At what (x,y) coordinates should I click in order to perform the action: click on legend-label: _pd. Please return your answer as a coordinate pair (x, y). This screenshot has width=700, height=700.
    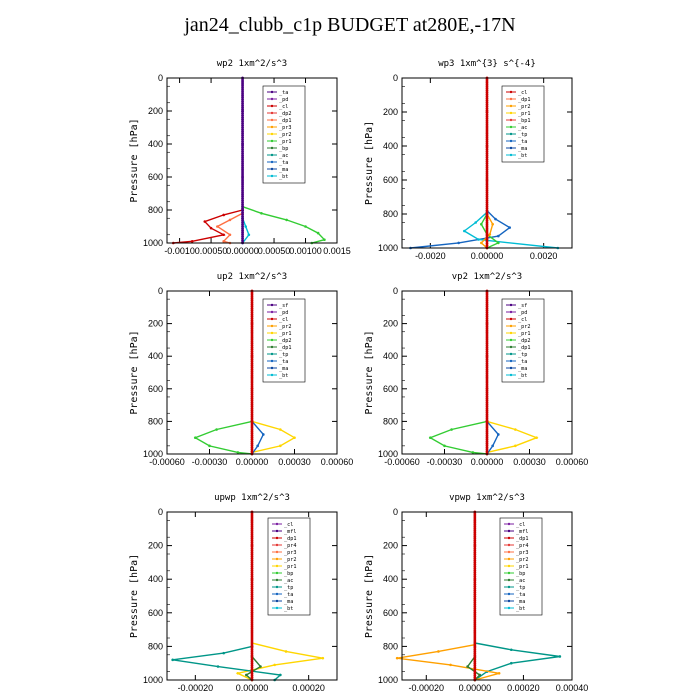
    Looking at the image, I should click on (283, 313).